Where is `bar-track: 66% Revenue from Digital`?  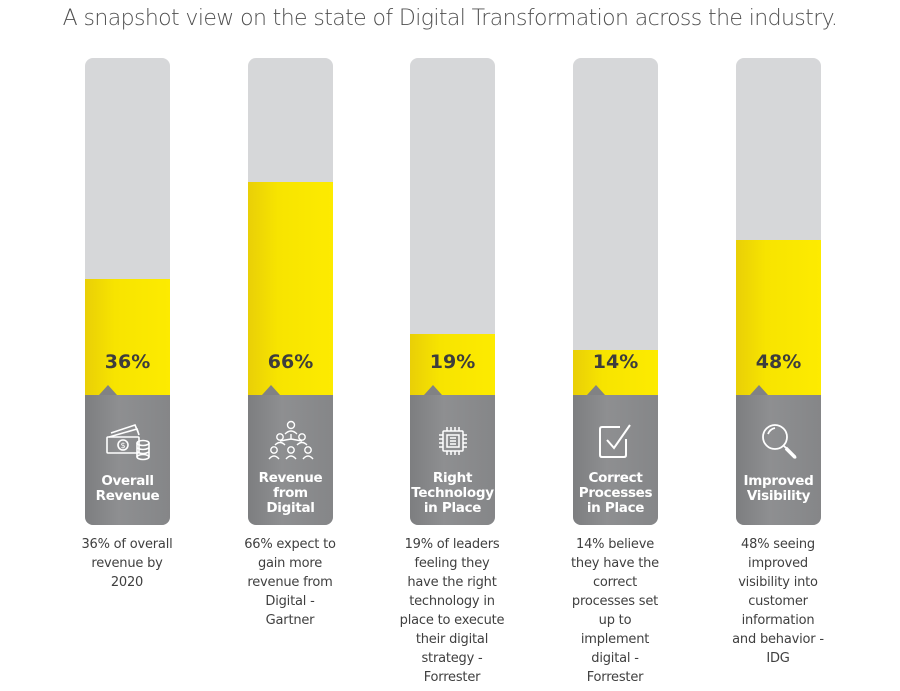
bar-track: 66% Revenue from Digital is located at coordinates (290, 291).